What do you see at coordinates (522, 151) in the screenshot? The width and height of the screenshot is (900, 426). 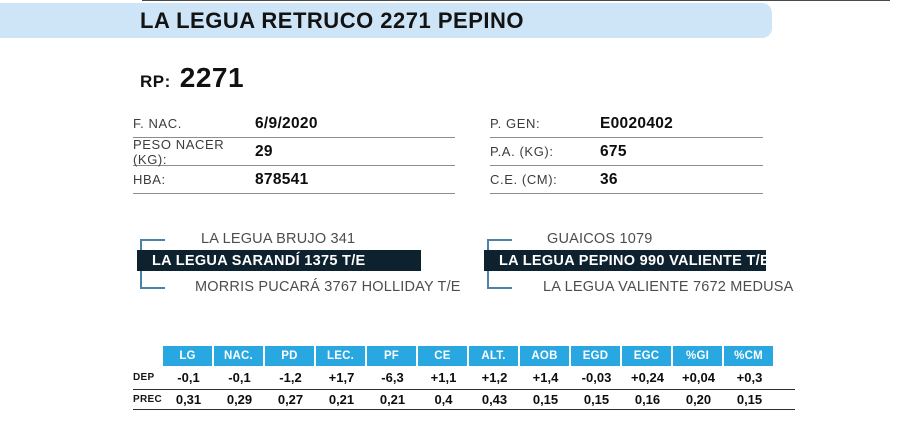 I see `info-label: P.A. (KG):` at bounding box center [522, 151].